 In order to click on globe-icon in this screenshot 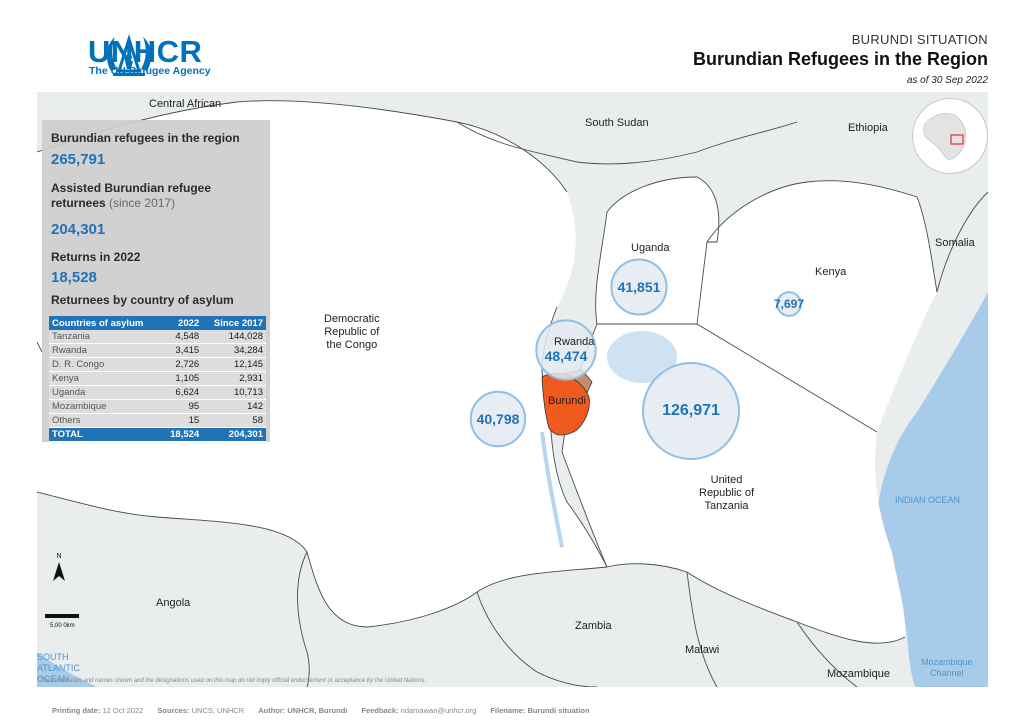, I will do `click(950, 136)`.